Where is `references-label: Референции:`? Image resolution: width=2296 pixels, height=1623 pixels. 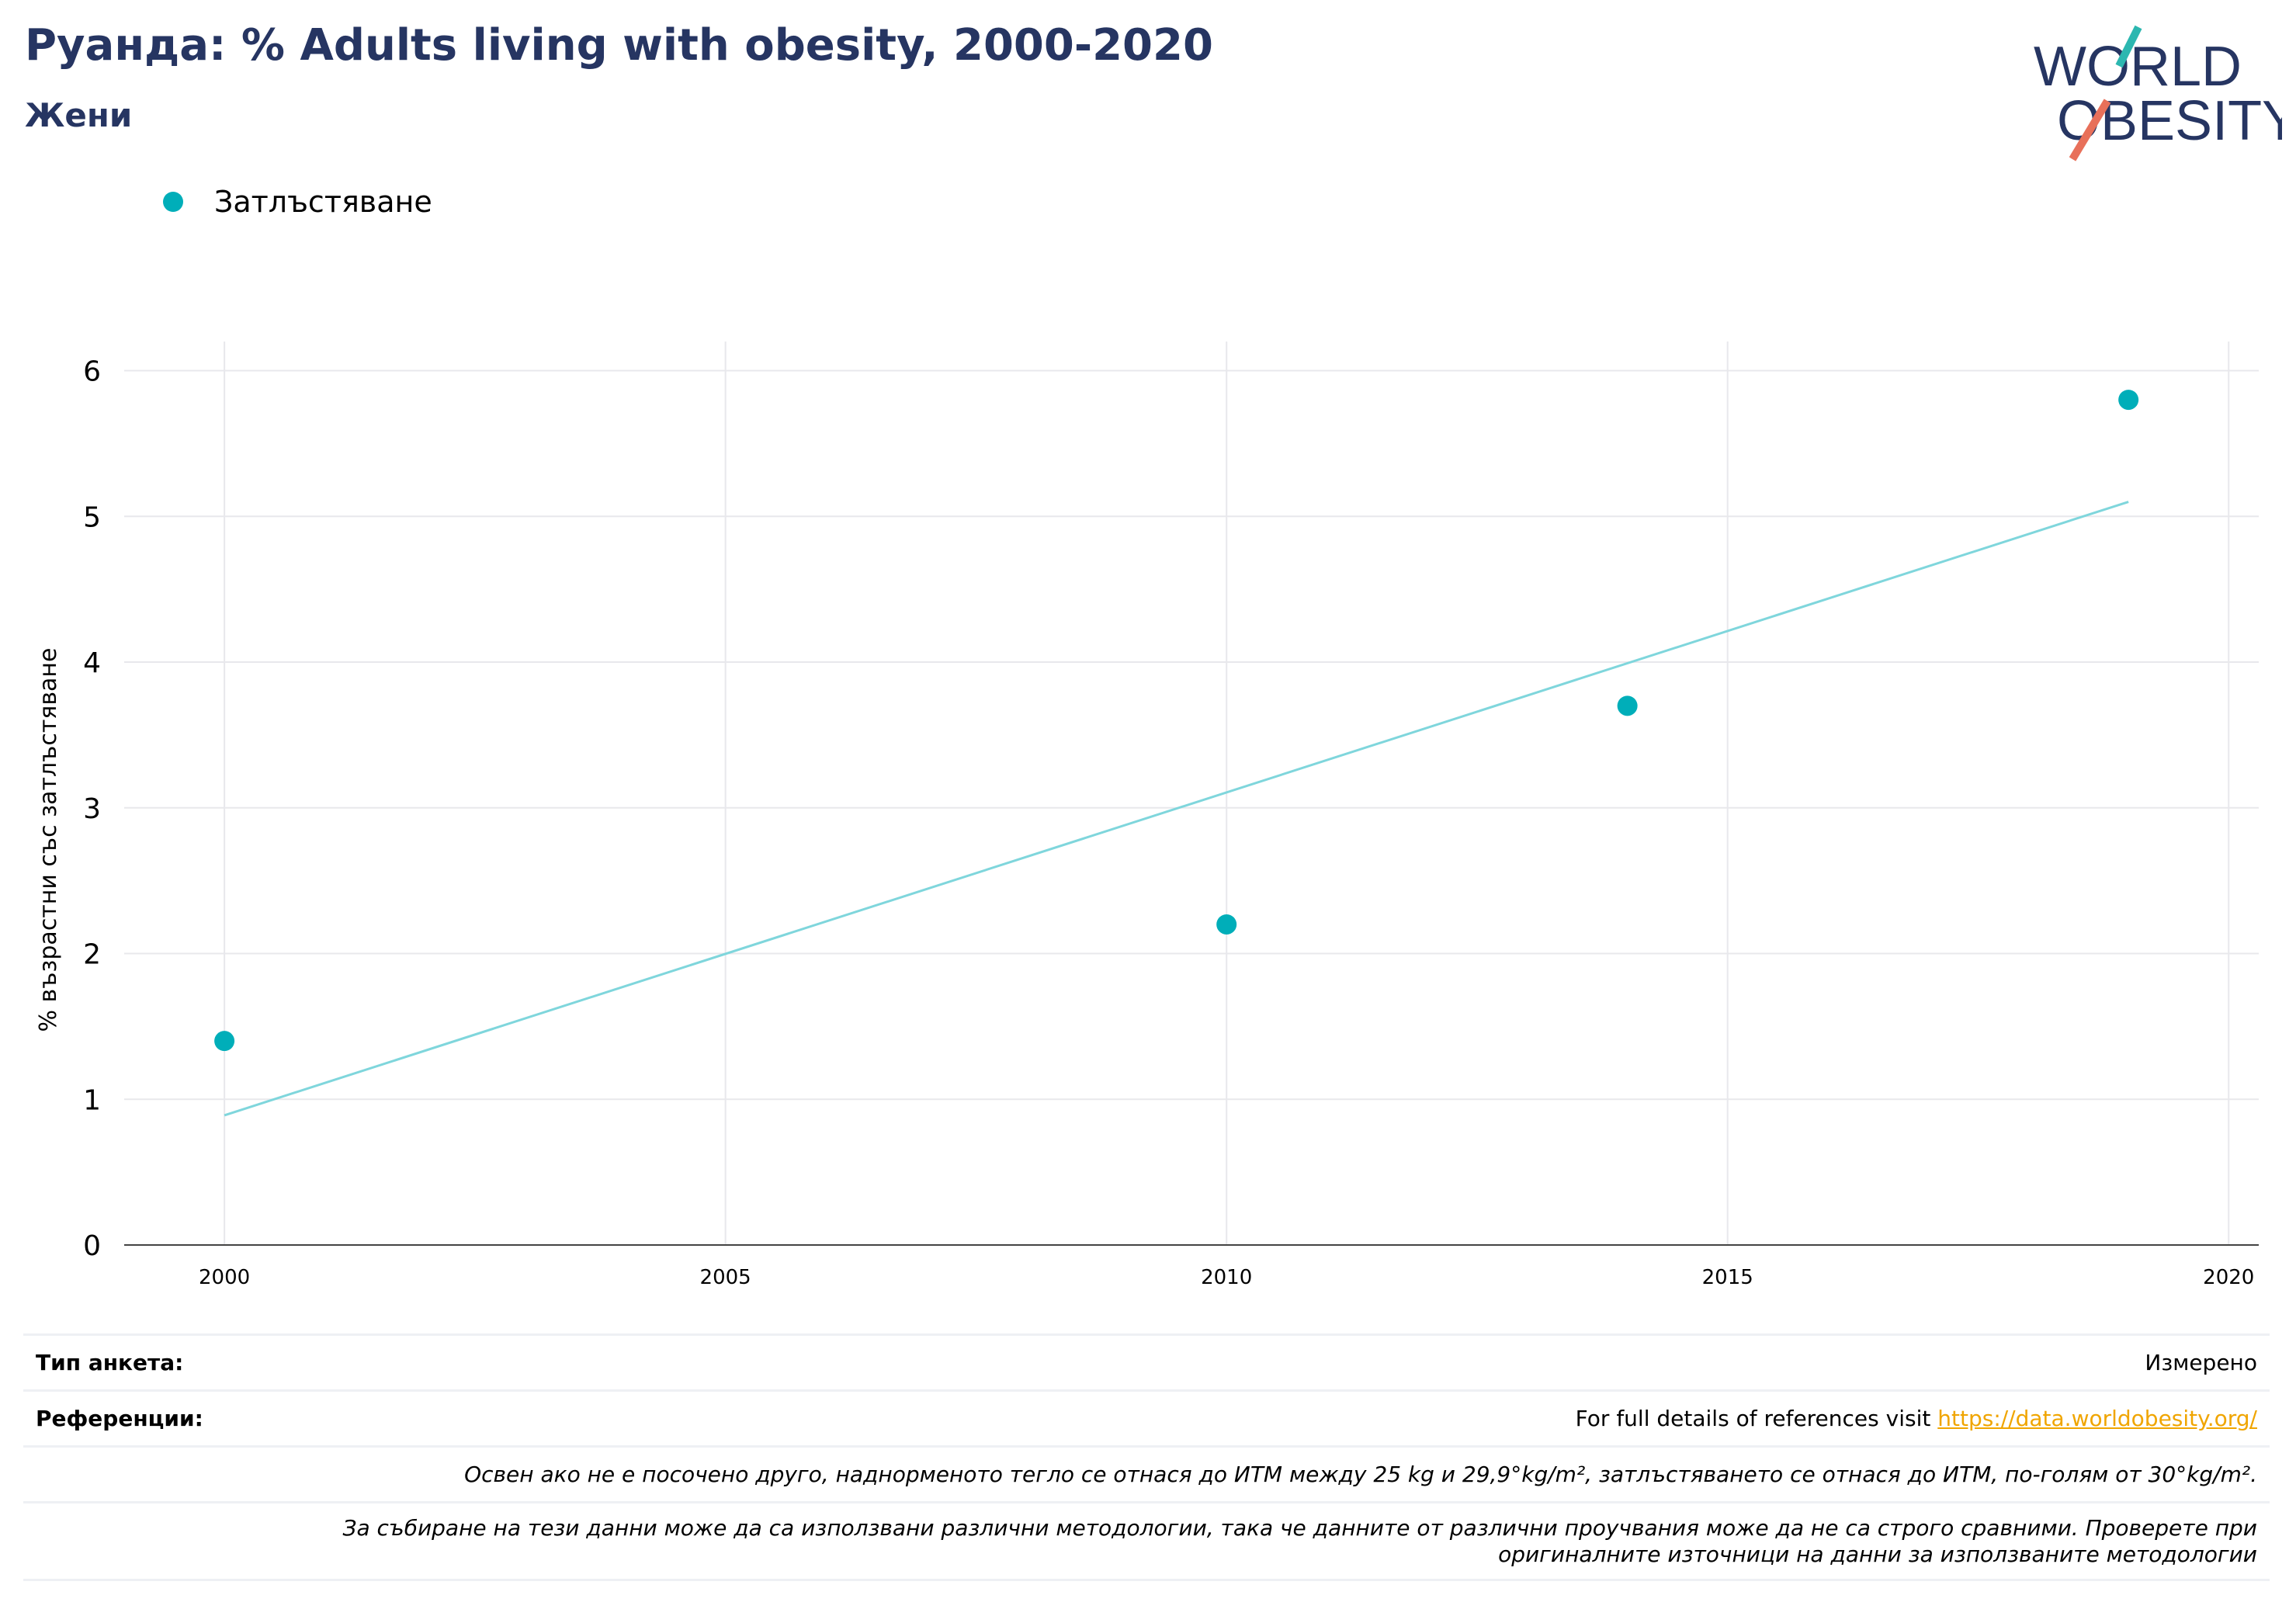
references-label: Референции: is located at coordinates (119, 1418).